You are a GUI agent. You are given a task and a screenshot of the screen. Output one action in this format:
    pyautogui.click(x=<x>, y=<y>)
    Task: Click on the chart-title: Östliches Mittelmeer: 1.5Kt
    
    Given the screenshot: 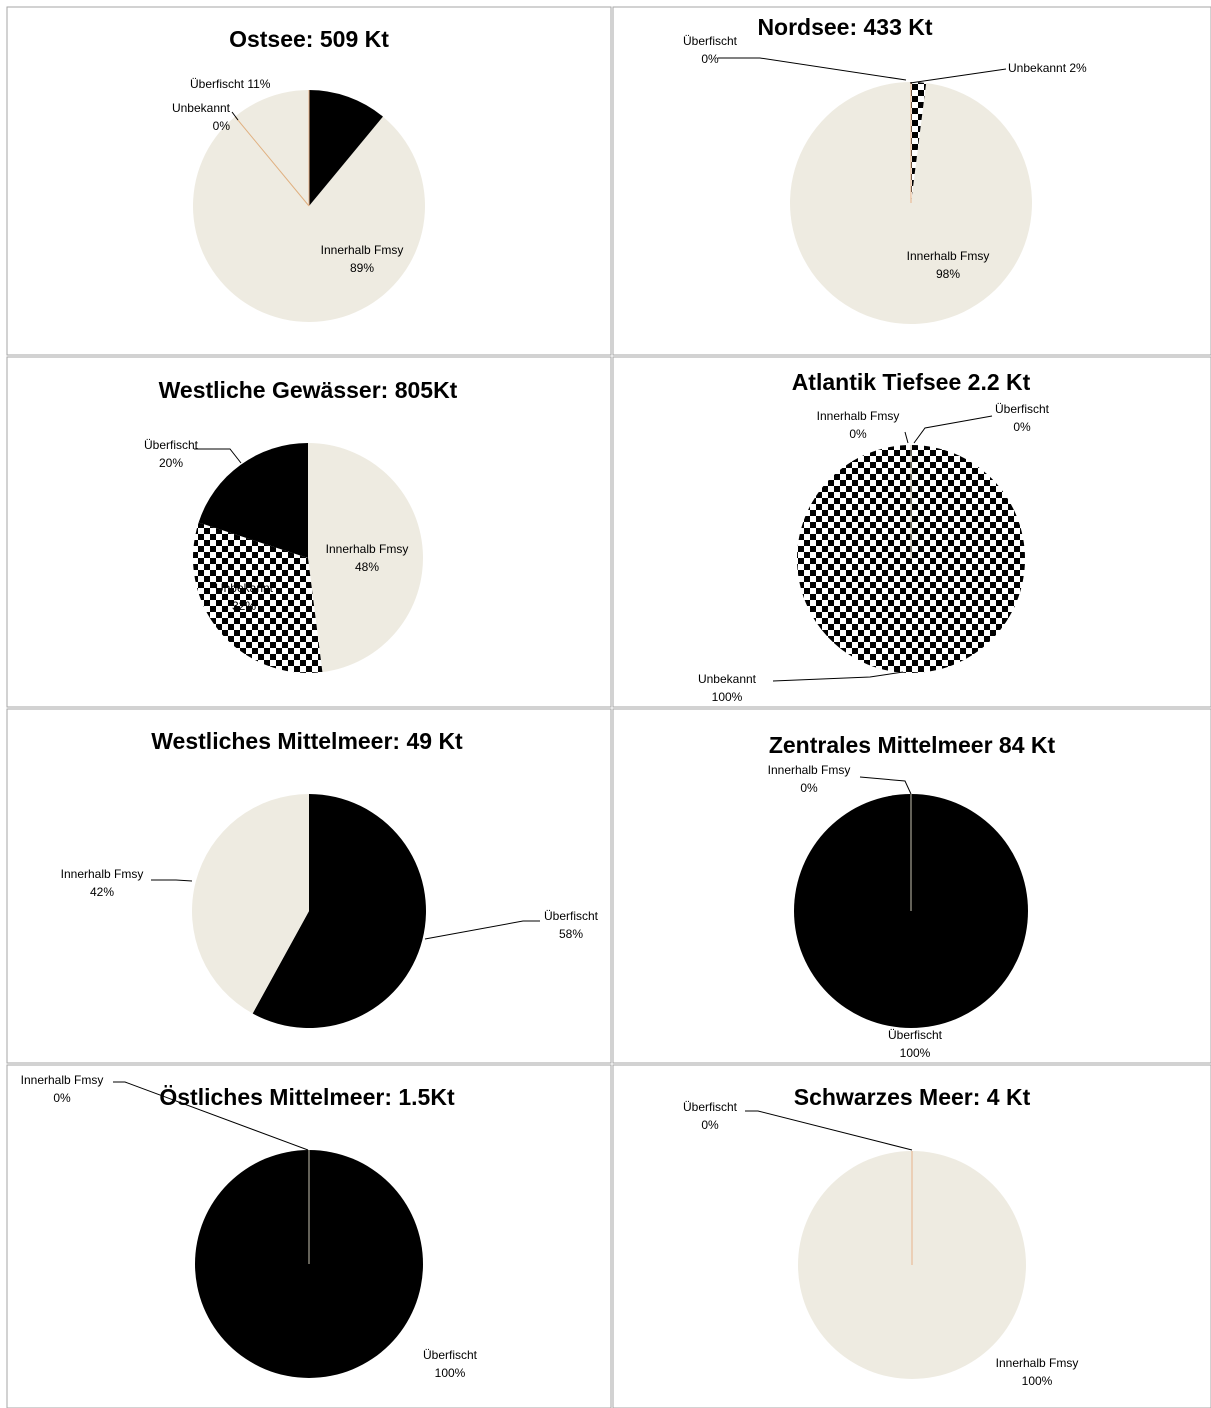 What is the action you would take?
    pyautogui.click(x=307, y=1097)
    